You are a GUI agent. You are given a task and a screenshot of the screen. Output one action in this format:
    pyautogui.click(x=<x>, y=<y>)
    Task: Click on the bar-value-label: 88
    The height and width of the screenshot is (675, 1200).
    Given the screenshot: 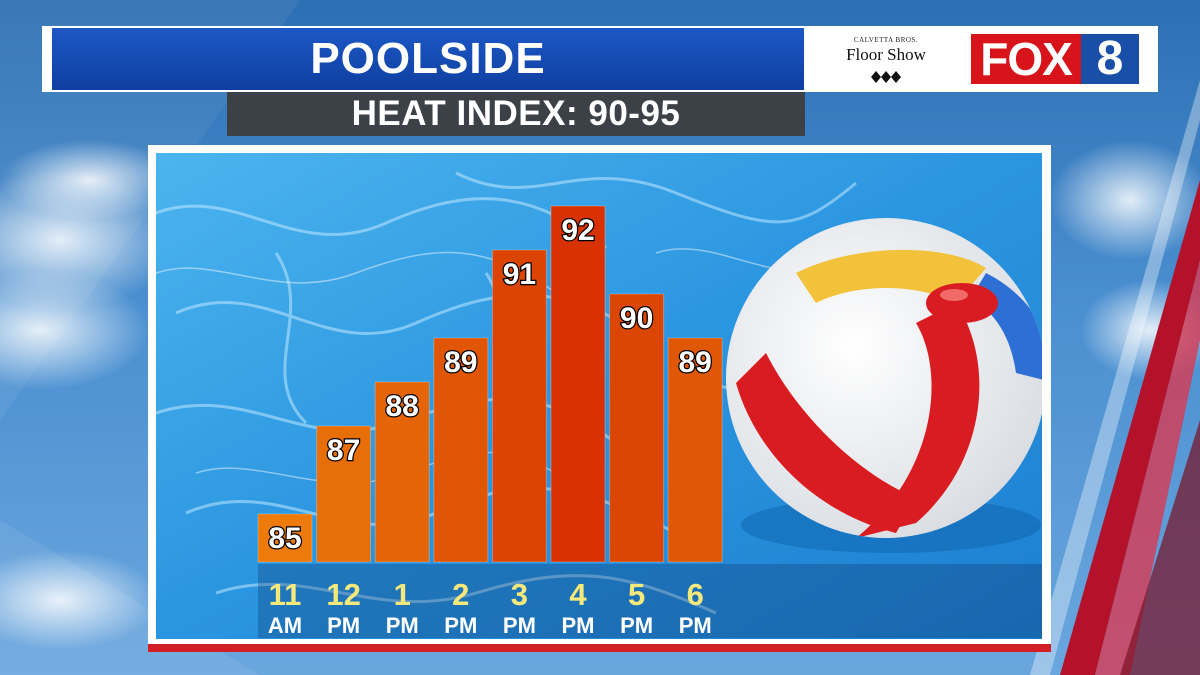 What is the action you would take?
    pyautogui.click(x=402, y=406)
    